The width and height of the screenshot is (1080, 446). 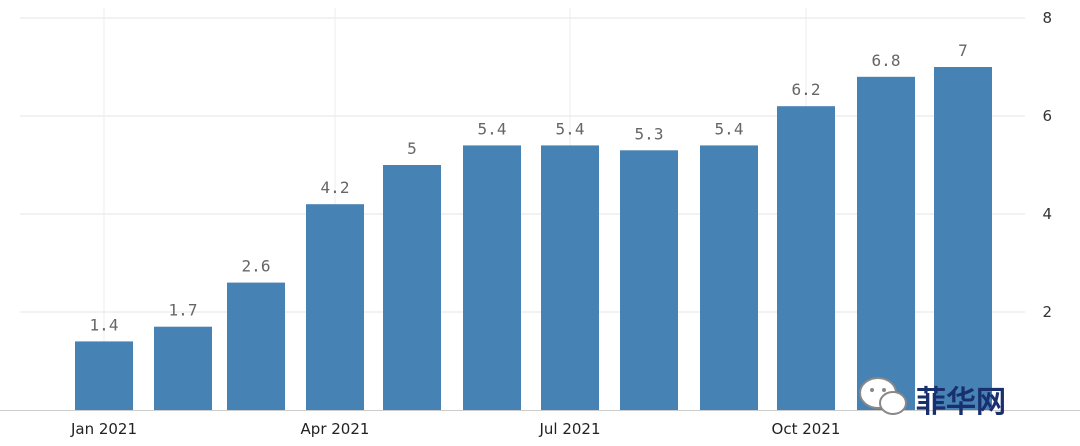 I want to click on x-tick-label: Jul 2021, so click(x=569, y=429).